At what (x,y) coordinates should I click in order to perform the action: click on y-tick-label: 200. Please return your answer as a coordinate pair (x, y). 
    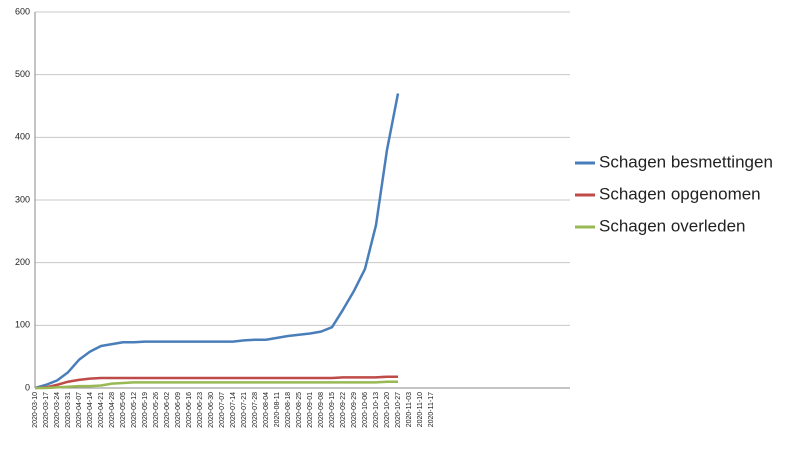
    Looking at the image, I should click on (22, 262).